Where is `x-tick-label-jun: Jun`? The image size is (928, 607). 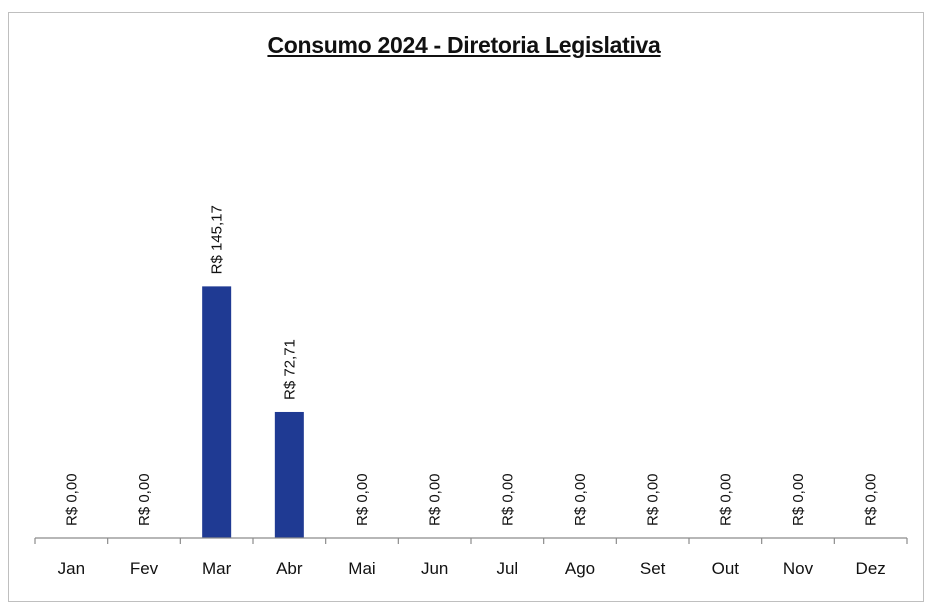 x-tick-label-jun: Jun is located at coordinates (434, 568).